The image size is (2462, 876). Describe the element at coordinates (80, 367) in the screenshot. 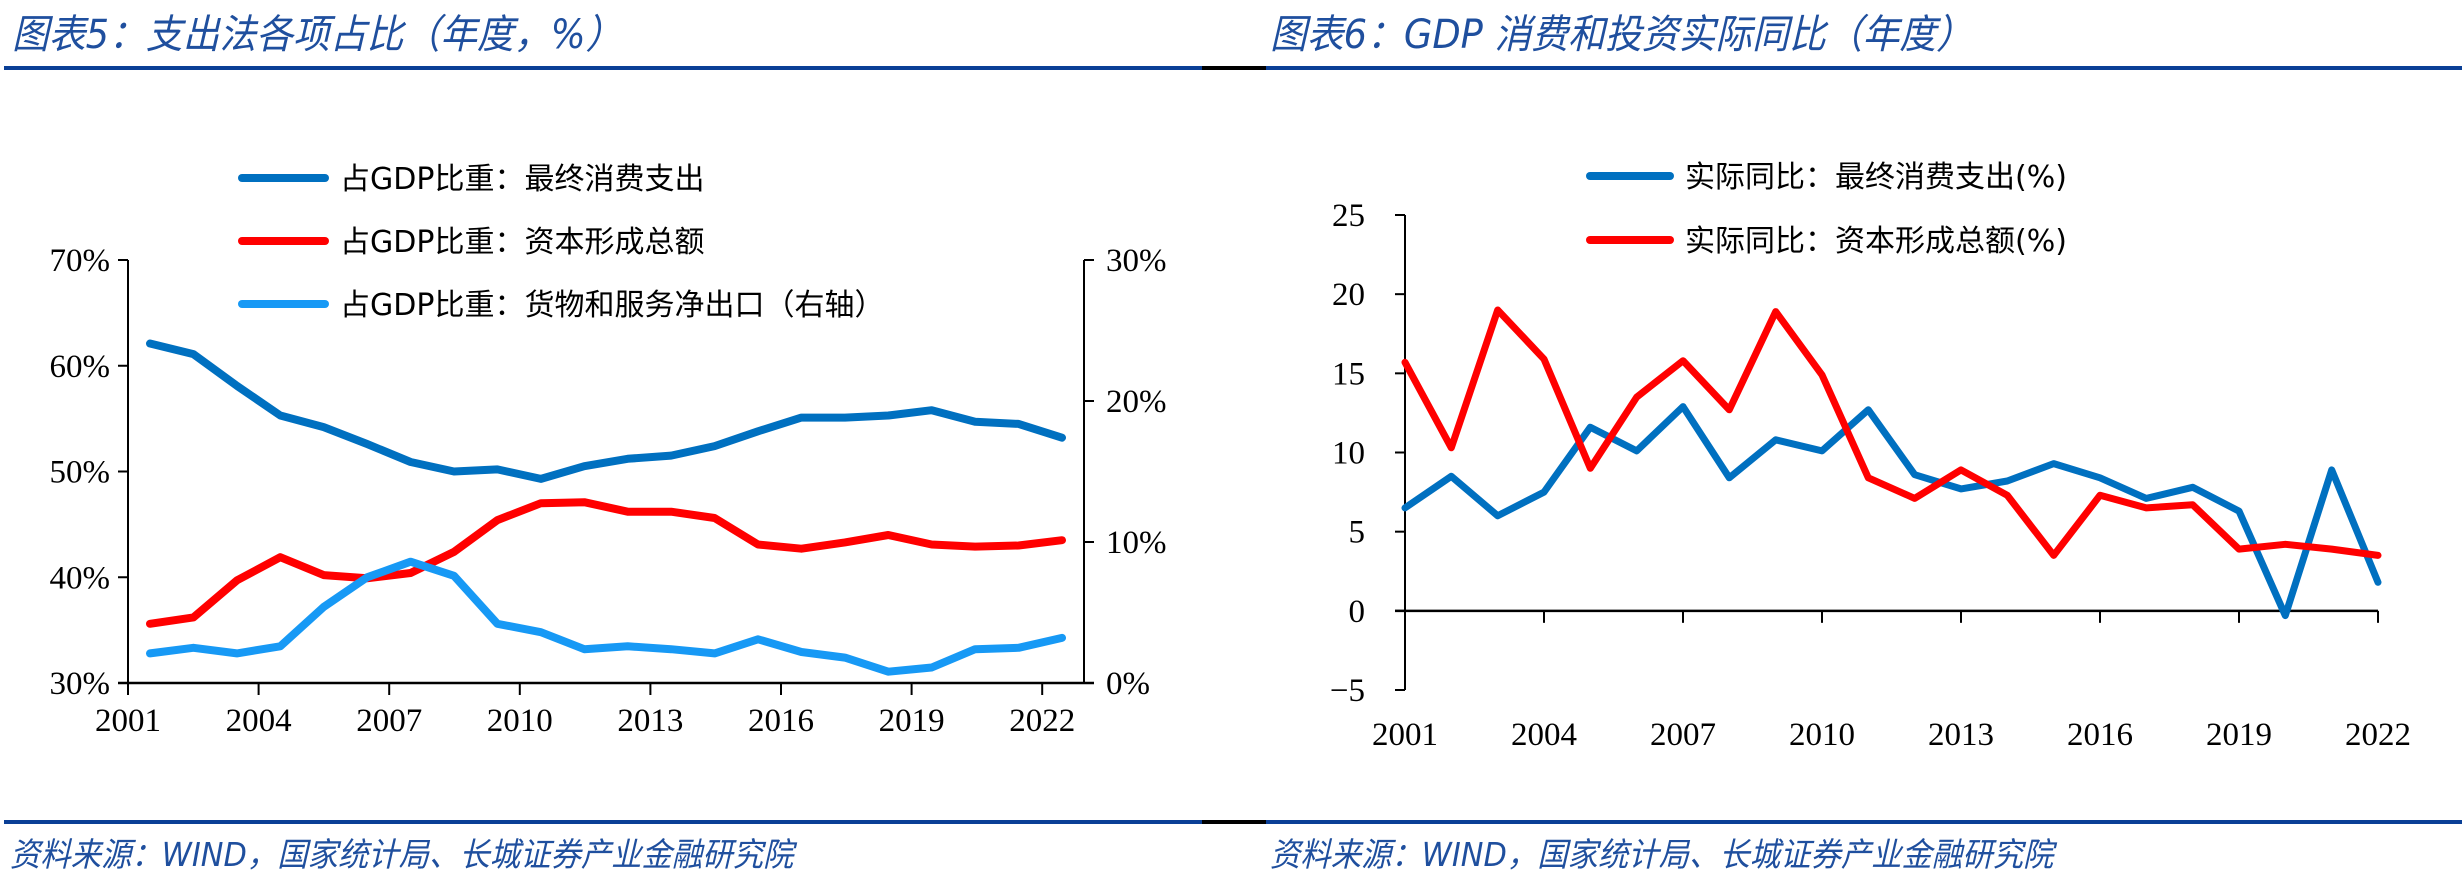

I see `chart1-left-tick-label: 60%` at that location.